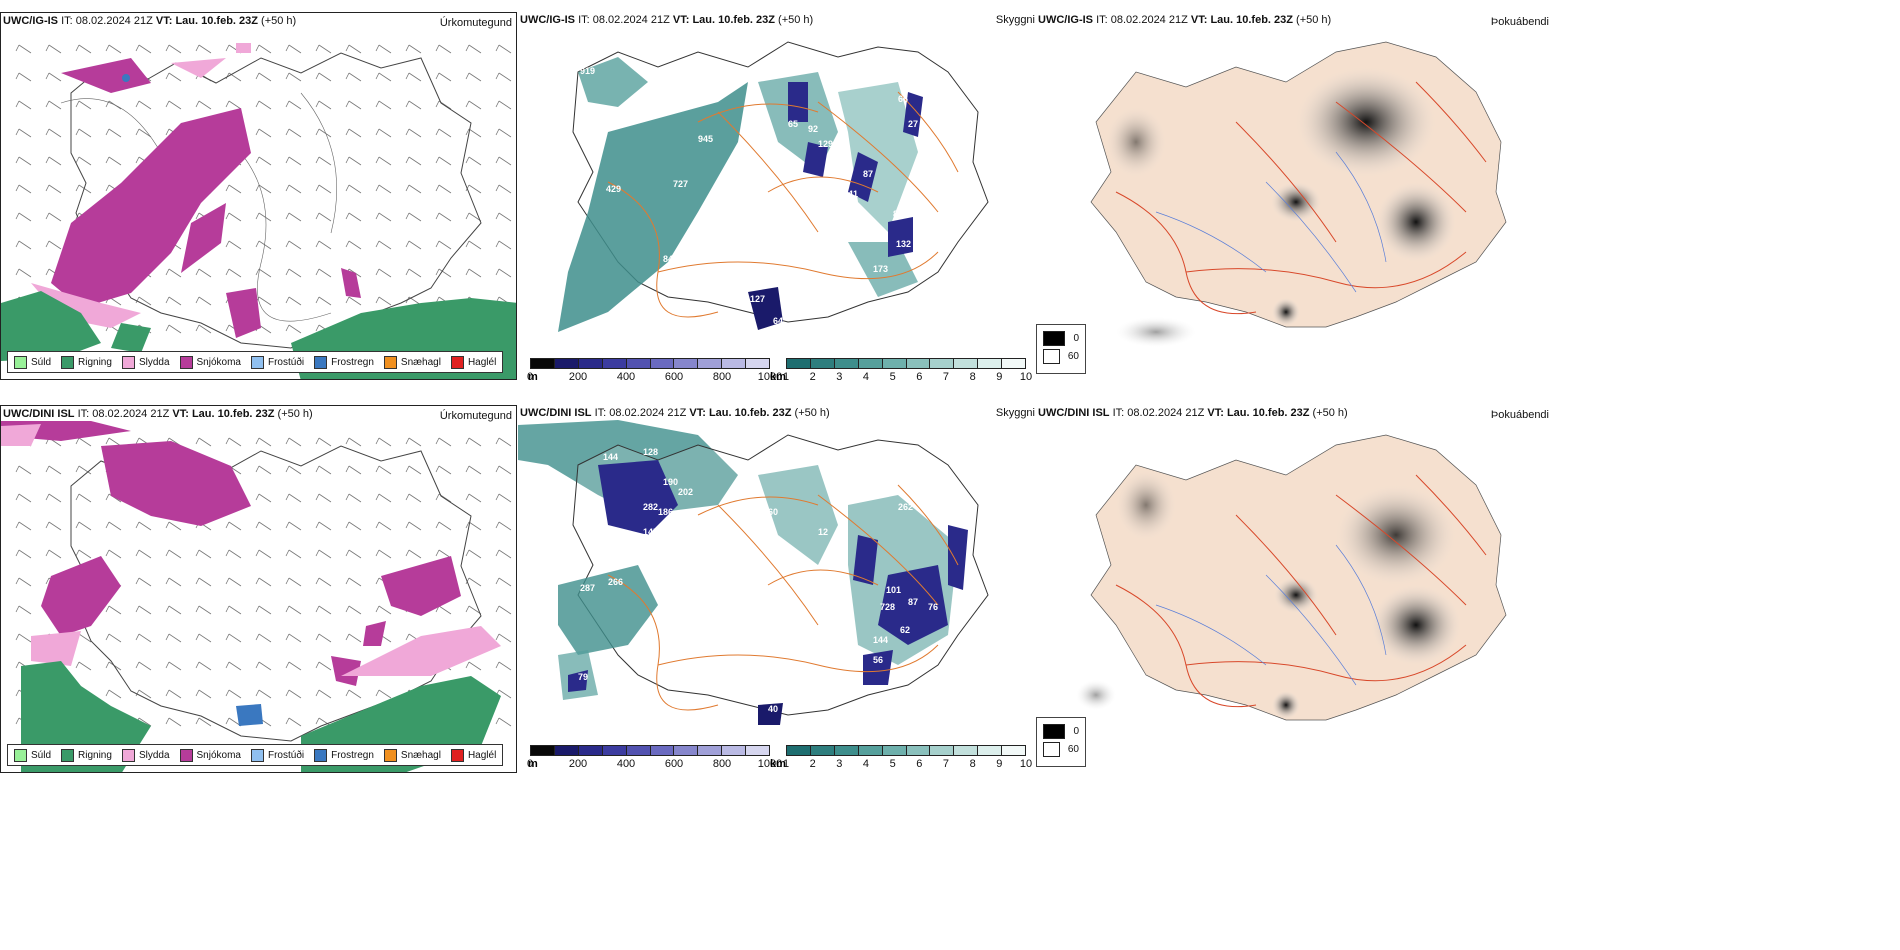 This screenshot has width=1900, height=950. Describe the element at coordinates (613, 189) in the screenshot. I see `visibility-value-label: 429` at that location.